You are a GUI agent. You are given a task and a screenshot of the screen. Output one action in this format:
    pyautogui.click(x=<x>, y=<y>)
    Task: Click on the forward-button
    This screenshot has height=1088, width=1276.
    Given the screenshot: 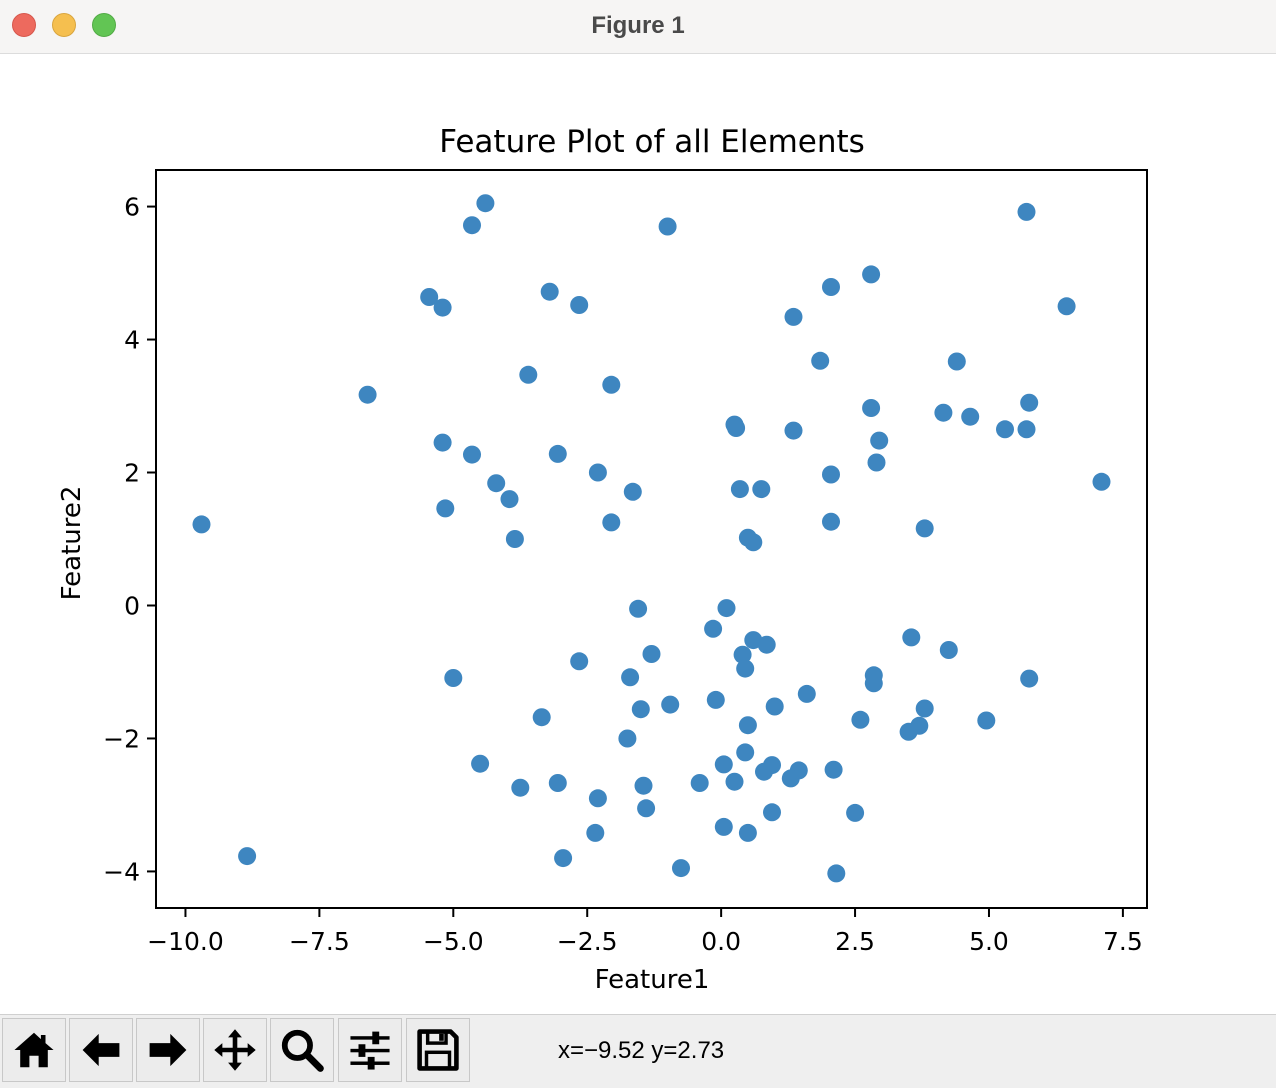 What is the action you would take?
    pyautogui.click(x=168, y=1050)
    